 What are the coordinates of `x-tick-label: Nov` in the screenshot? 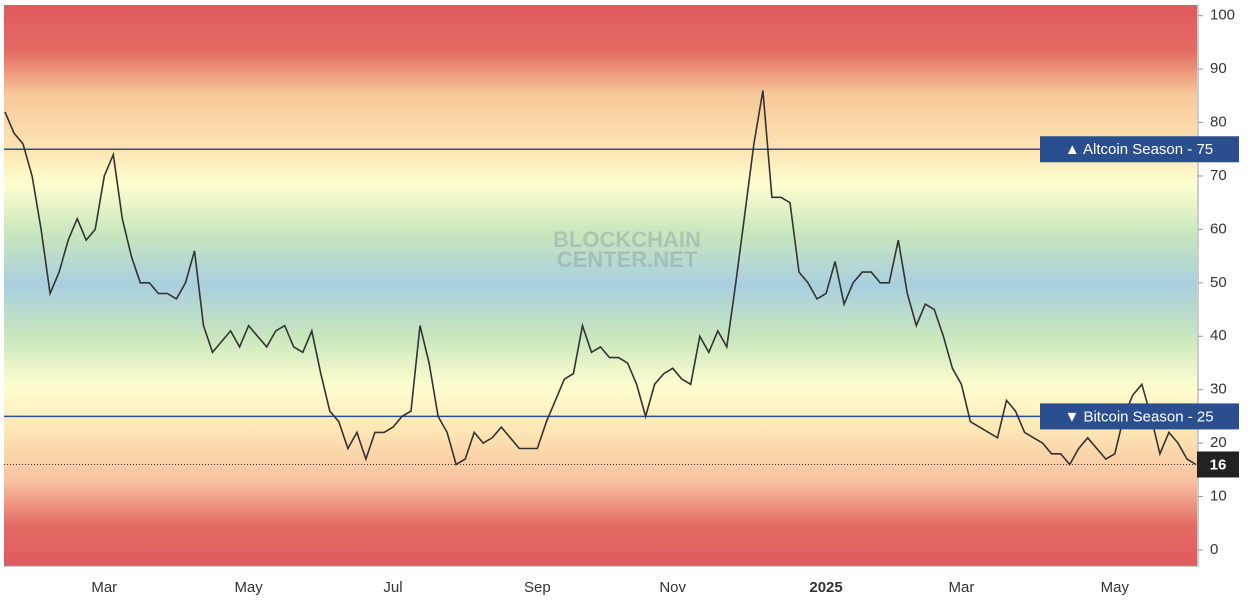 It's located at (672, 587).